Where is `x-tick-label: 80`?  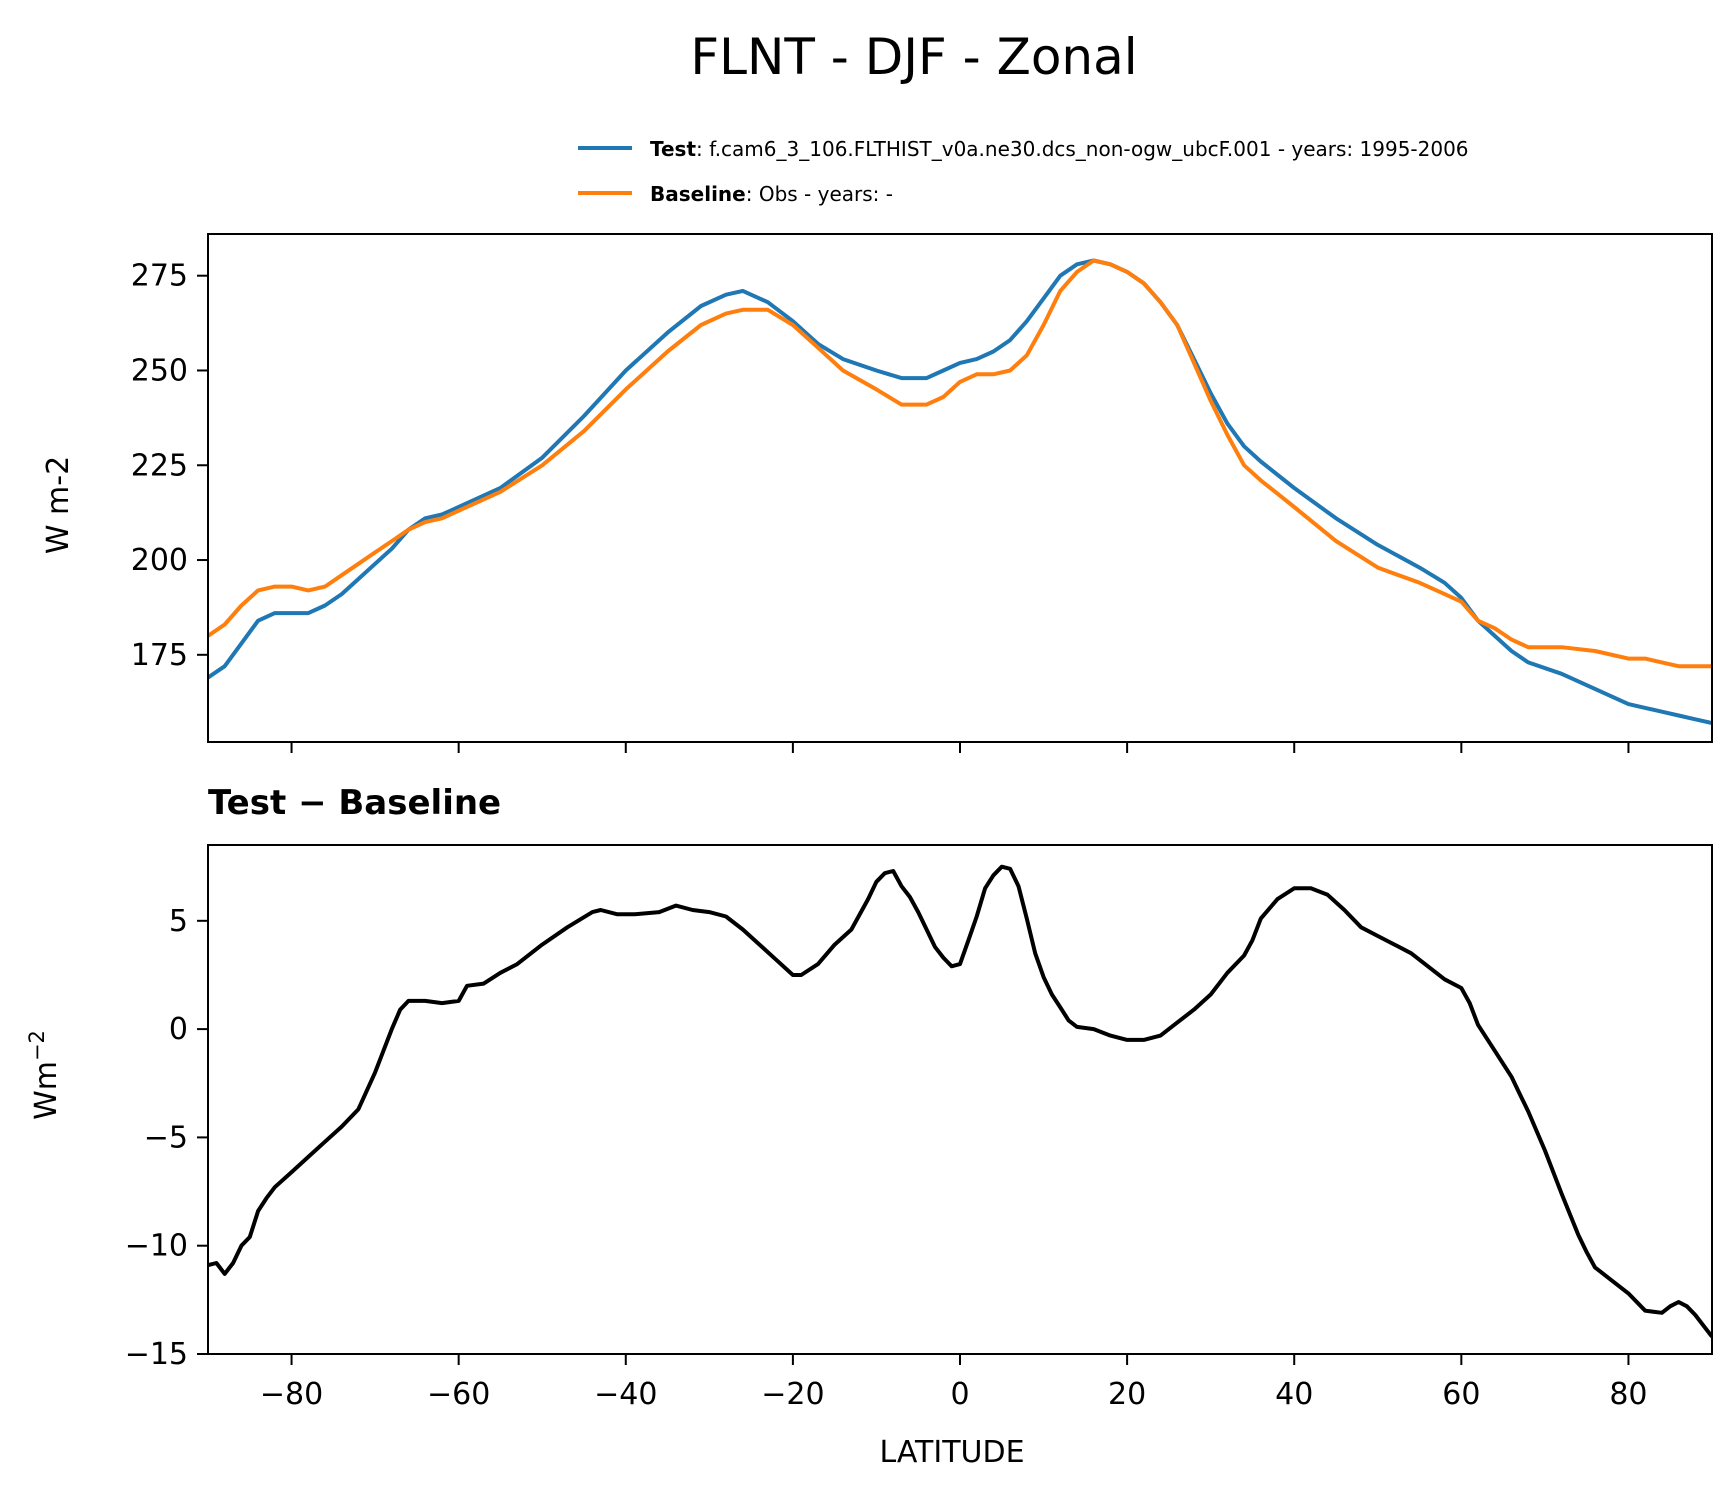 x-tick-label: 80 is located at coordinates (1628, 1394).